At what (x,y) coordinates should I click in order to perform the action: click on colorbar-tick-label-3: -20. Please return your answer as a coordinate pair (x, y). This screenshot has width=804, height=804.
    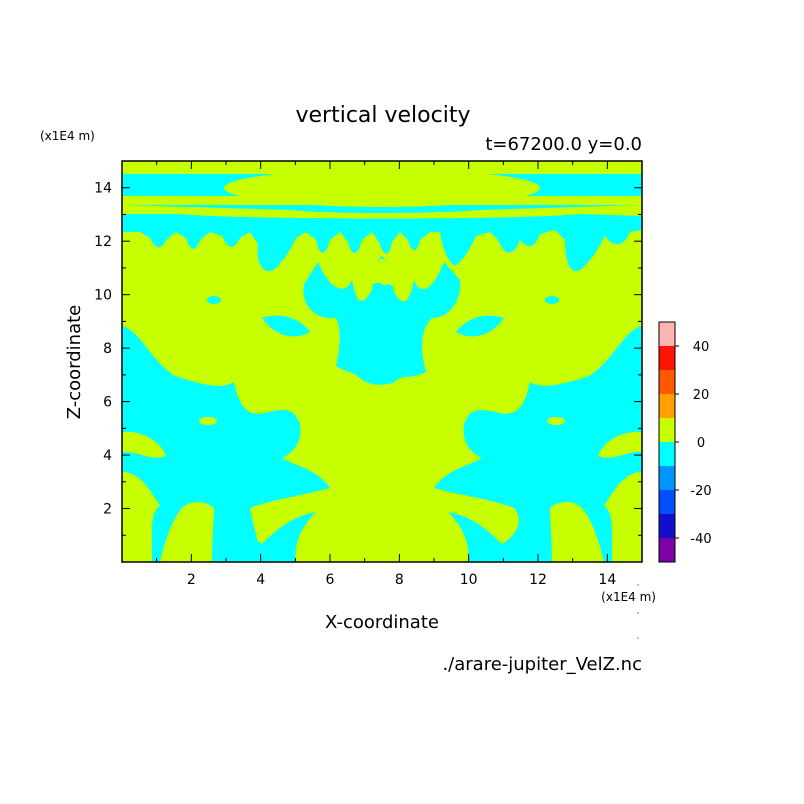
    Looking at the image, I should click on (700, 491).